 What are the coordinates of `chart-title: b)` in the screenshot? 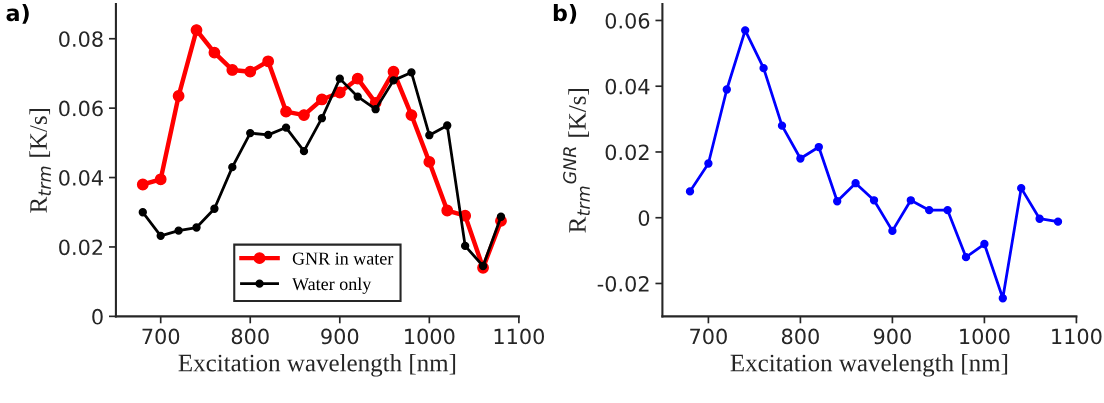 It's located at (565, 14).